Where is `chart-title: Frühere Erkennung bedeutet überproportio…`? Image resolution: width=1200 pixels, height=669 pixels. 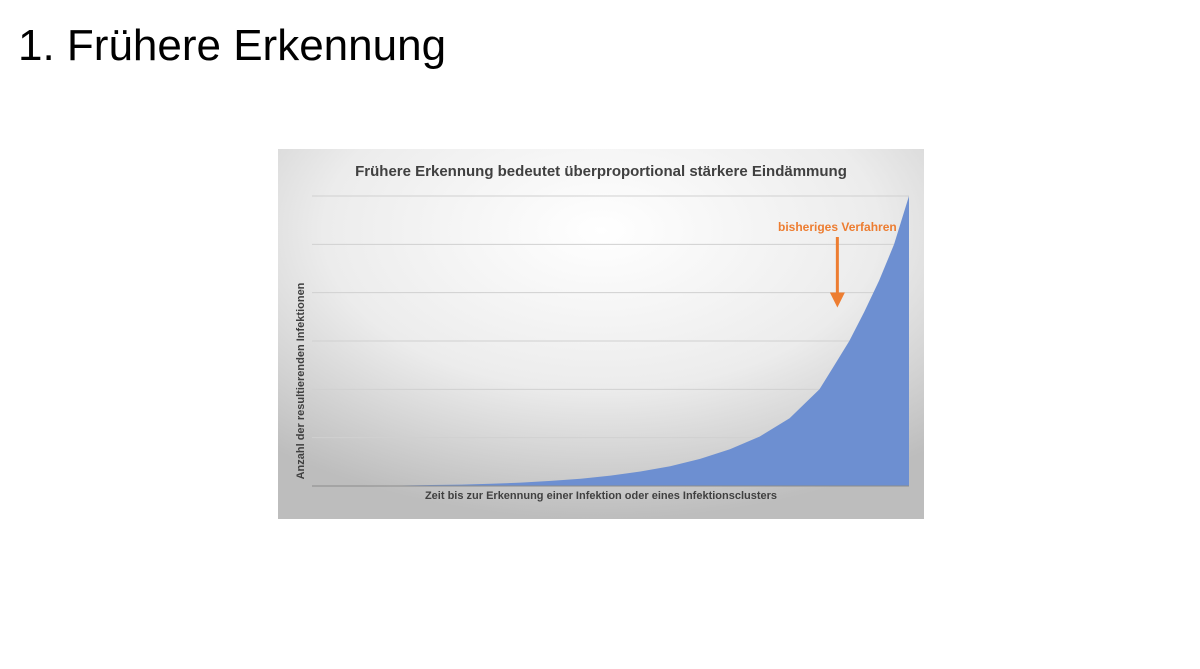 chart-title: Frühere Erkennung bedeutet überproportio… is located at coordinates (601, 171).